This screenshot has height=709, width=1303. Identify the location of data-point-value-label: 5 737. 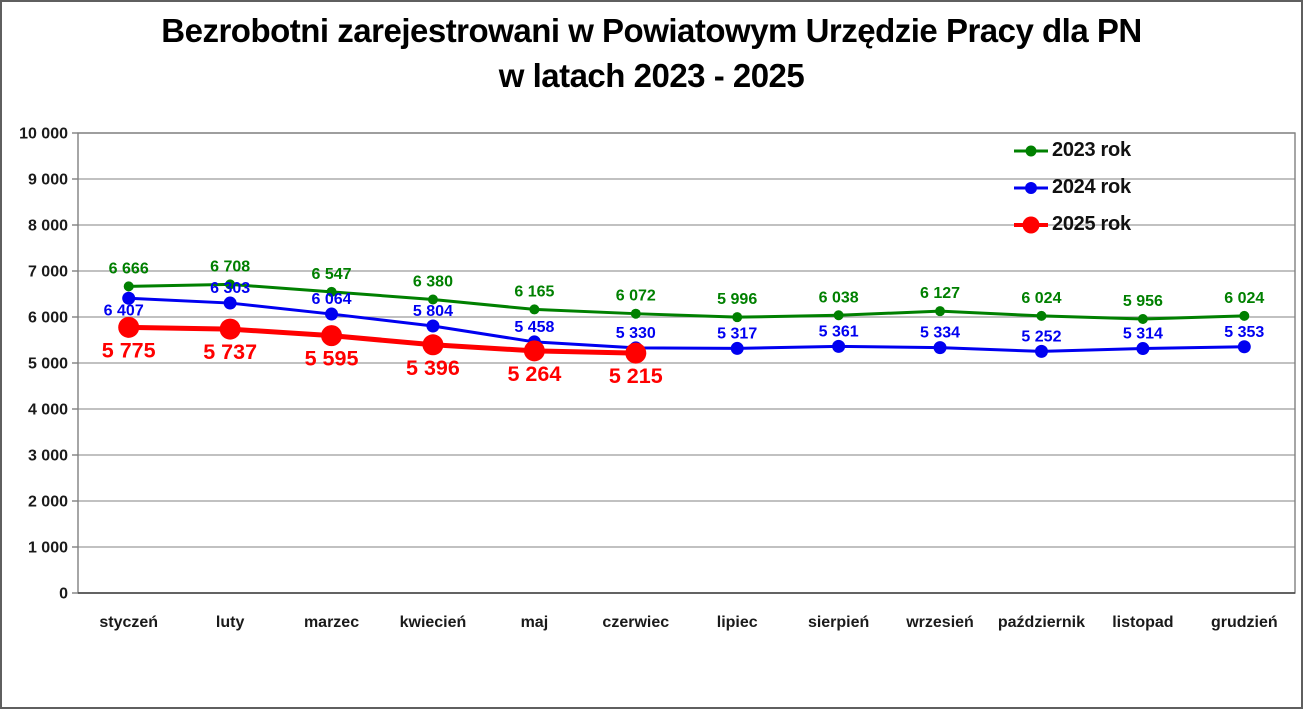
(230, 352).